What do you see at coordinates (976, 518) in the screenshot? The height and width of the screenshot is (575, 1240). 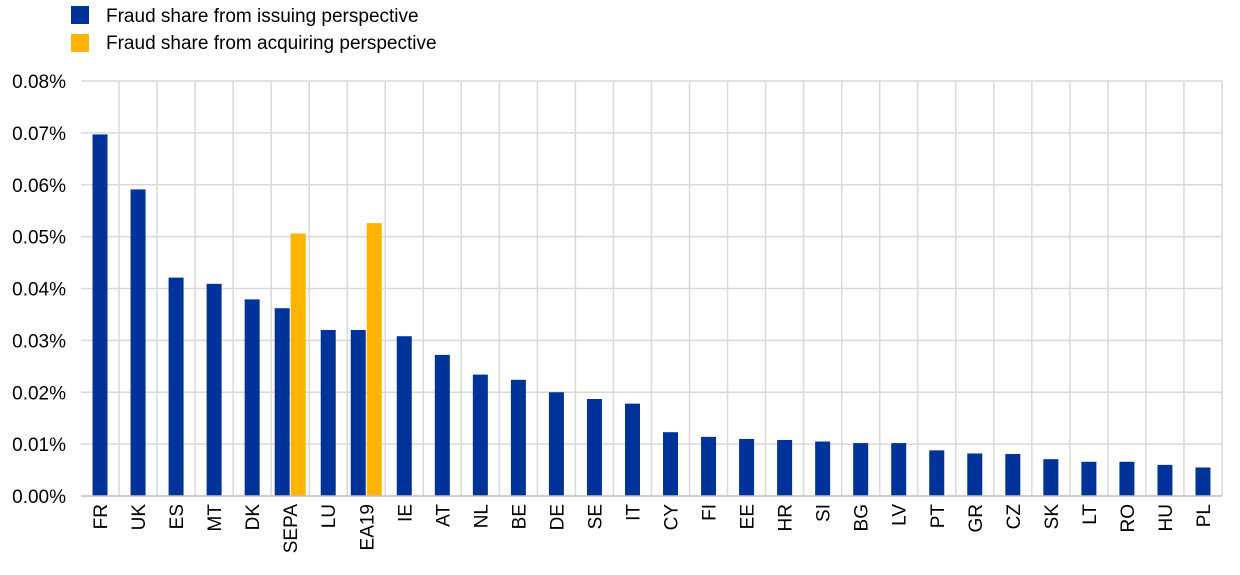 I see `x-tick-label: GR` at bounding box center [976, 518].